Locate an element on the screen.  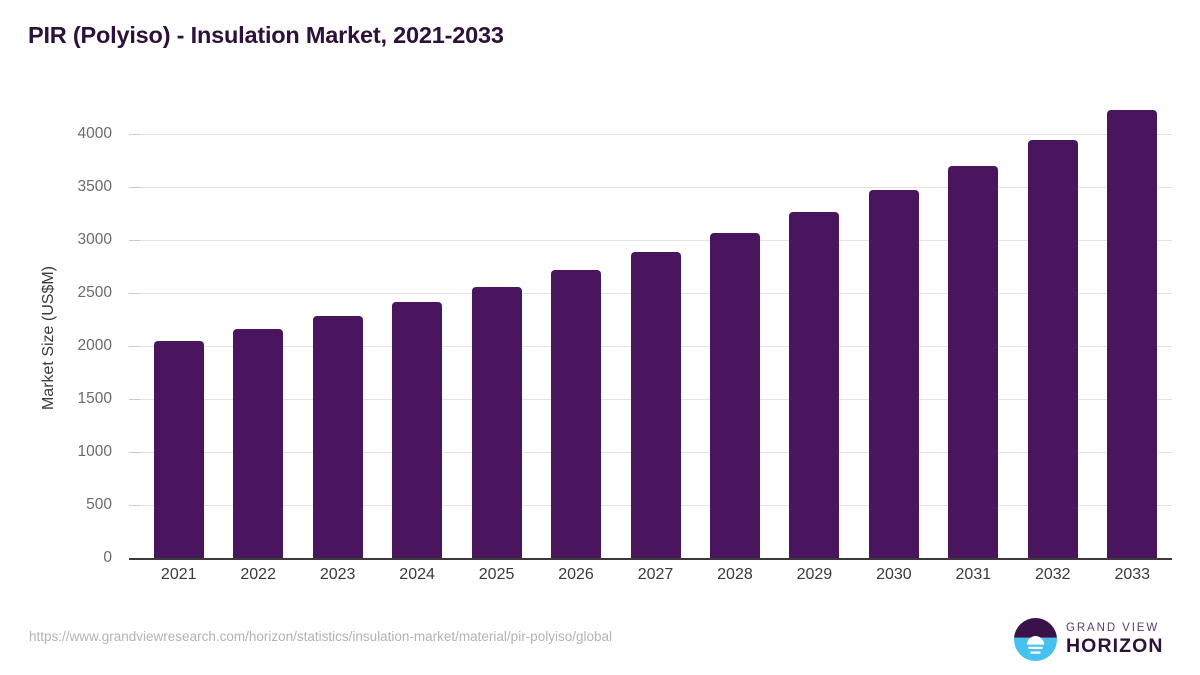
grand-view-horizon-logo-icon is located at coordinates (1035, 639).